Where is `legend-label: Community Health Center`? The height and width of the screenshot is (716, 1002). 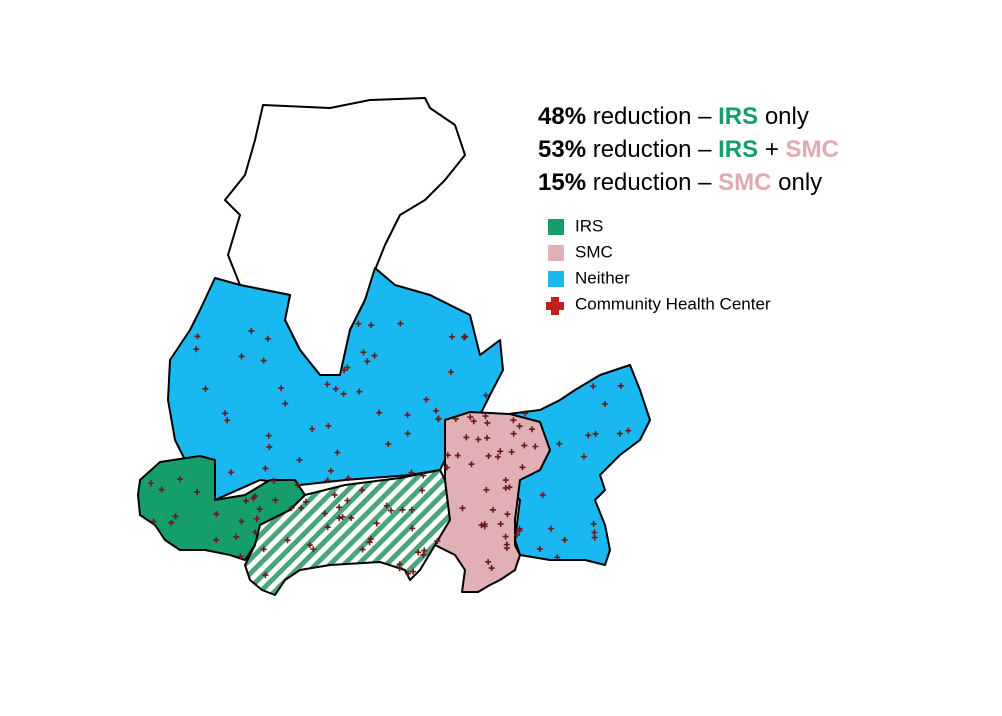
legend-label: Community Health Center is located at coordinates (673, 303).